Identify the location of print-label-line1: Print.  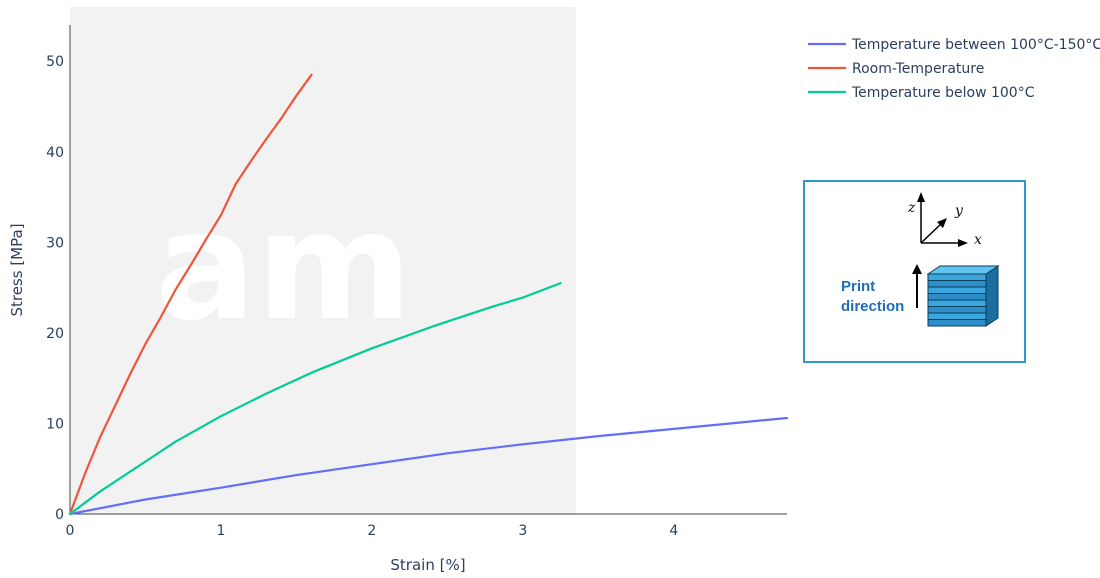
(858, 286).